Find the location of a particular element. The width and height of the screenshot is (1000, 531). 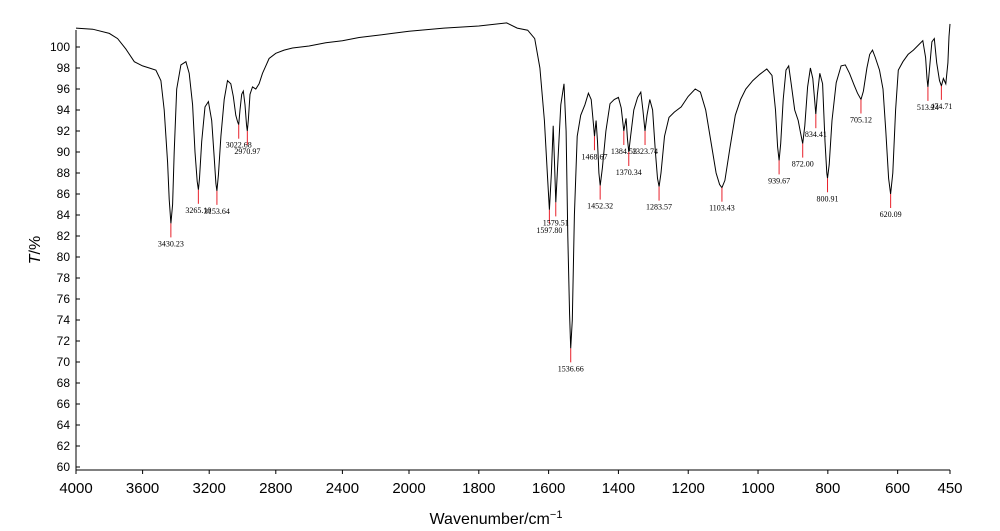

y-axis-label: T/% is located at coordinates (35, 250).